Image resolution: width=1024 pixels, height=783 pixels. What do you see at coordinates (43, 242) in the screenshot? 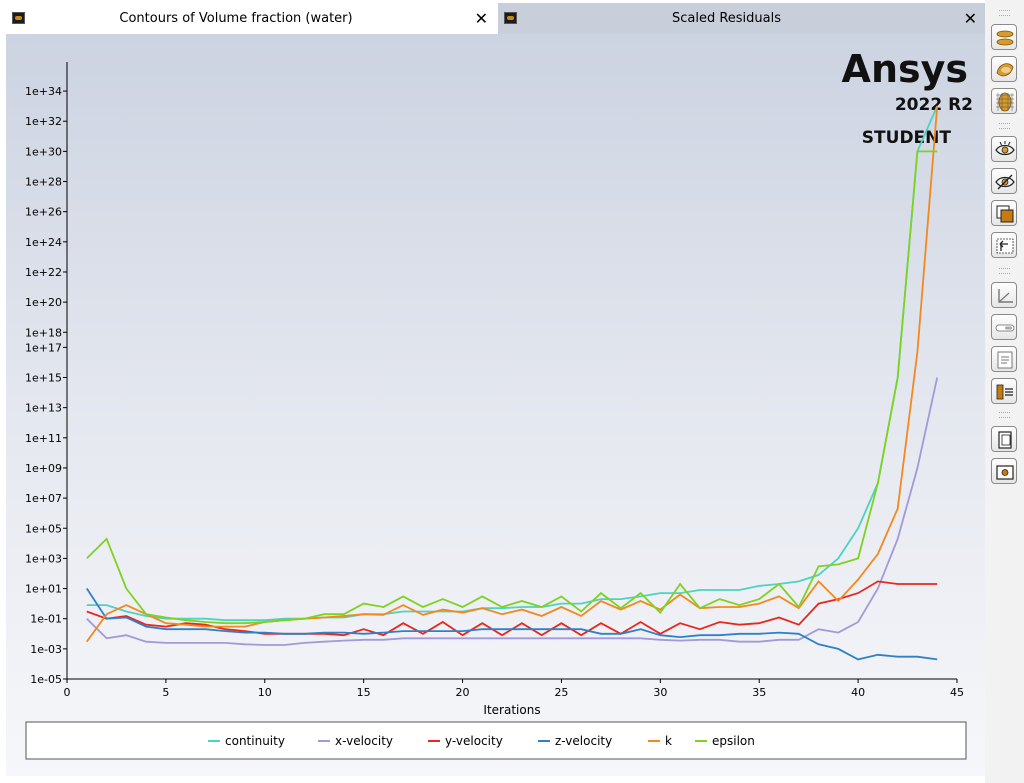
I see `y-tick-label: 1e+24` at bounding box center [43, 242].